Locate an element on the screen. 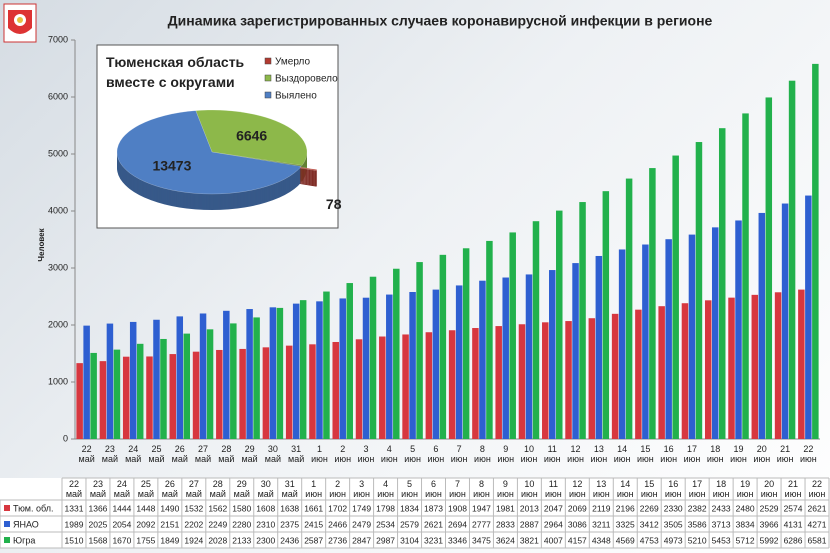 The image size is (830, 553). x-tick-label-box: 4 июн is located at coordinates (389, 454).